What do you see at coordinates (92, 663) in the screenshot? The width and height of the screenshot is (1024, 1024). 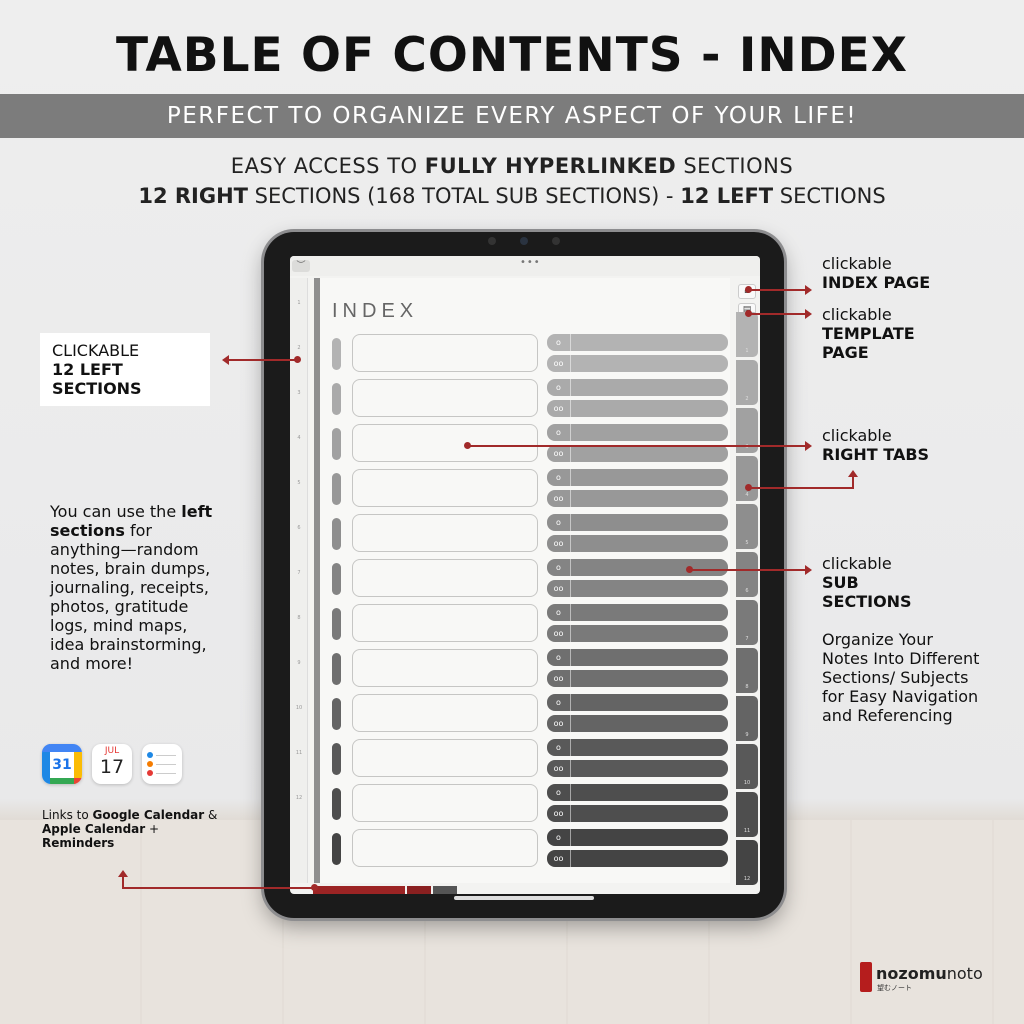 I see `annotation-text: and more!` at bounding box center [92, 663].